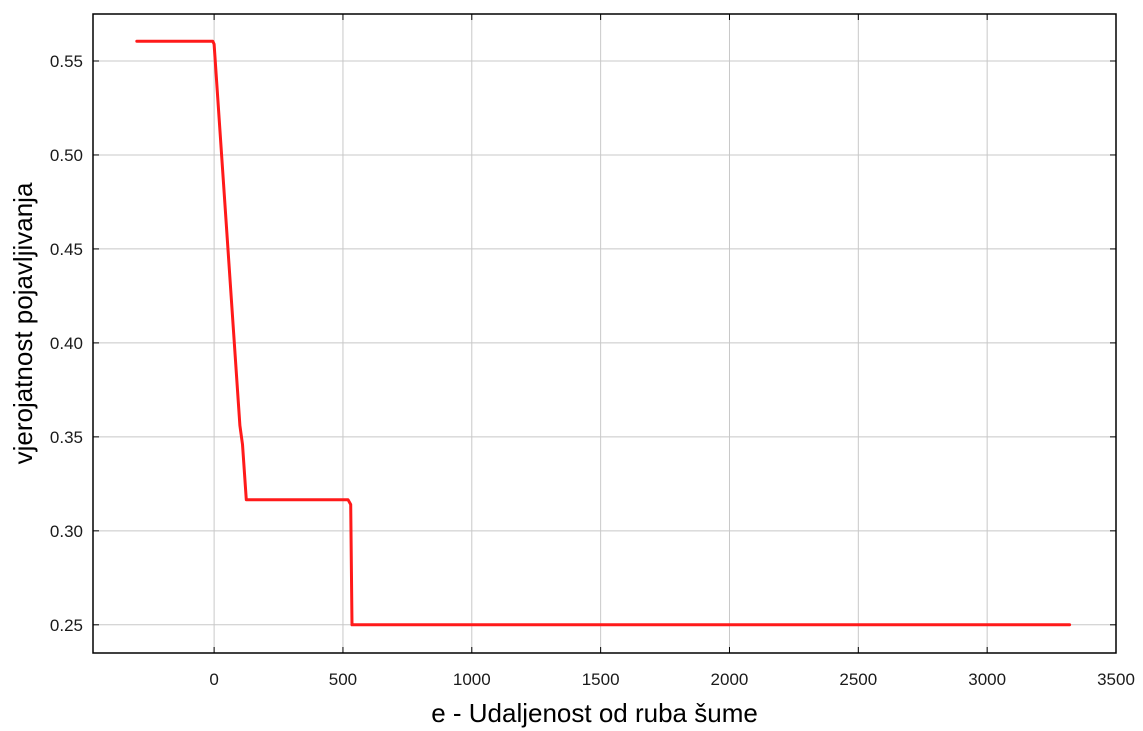  Describe the element at coordinates (66, 249) in the screenshot. I see `y-tick-label: 0.45` at that location.